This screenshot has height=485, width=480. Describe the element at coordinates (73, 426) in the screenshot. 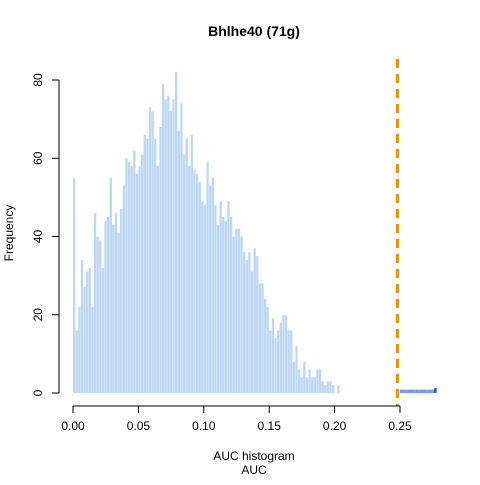

I see `x-tick-label: 0.00` at that location.